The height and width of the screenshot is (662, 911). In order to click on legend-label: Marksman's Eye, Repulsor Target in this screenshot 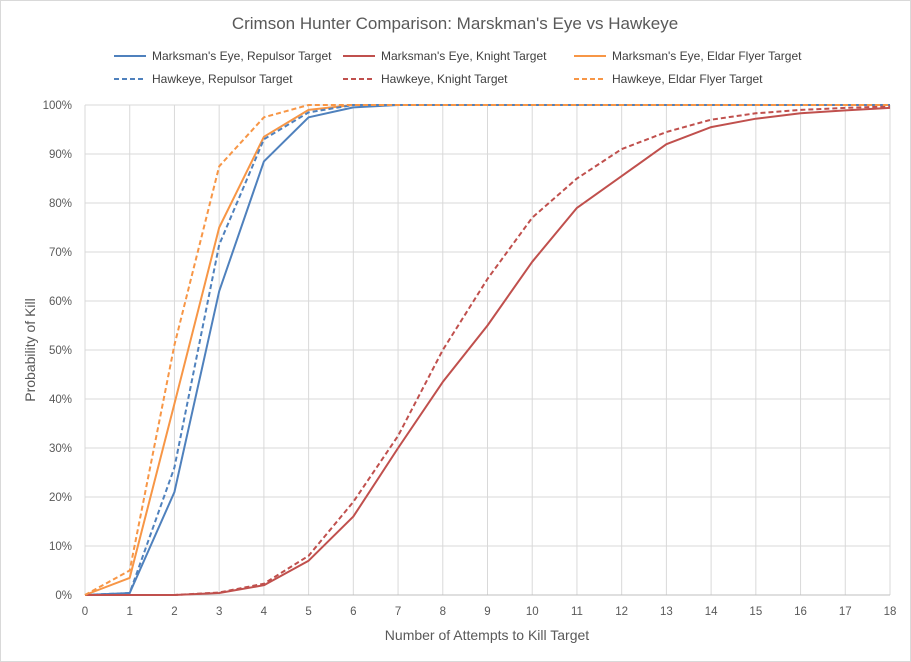, I will do `click(242, 56)`.